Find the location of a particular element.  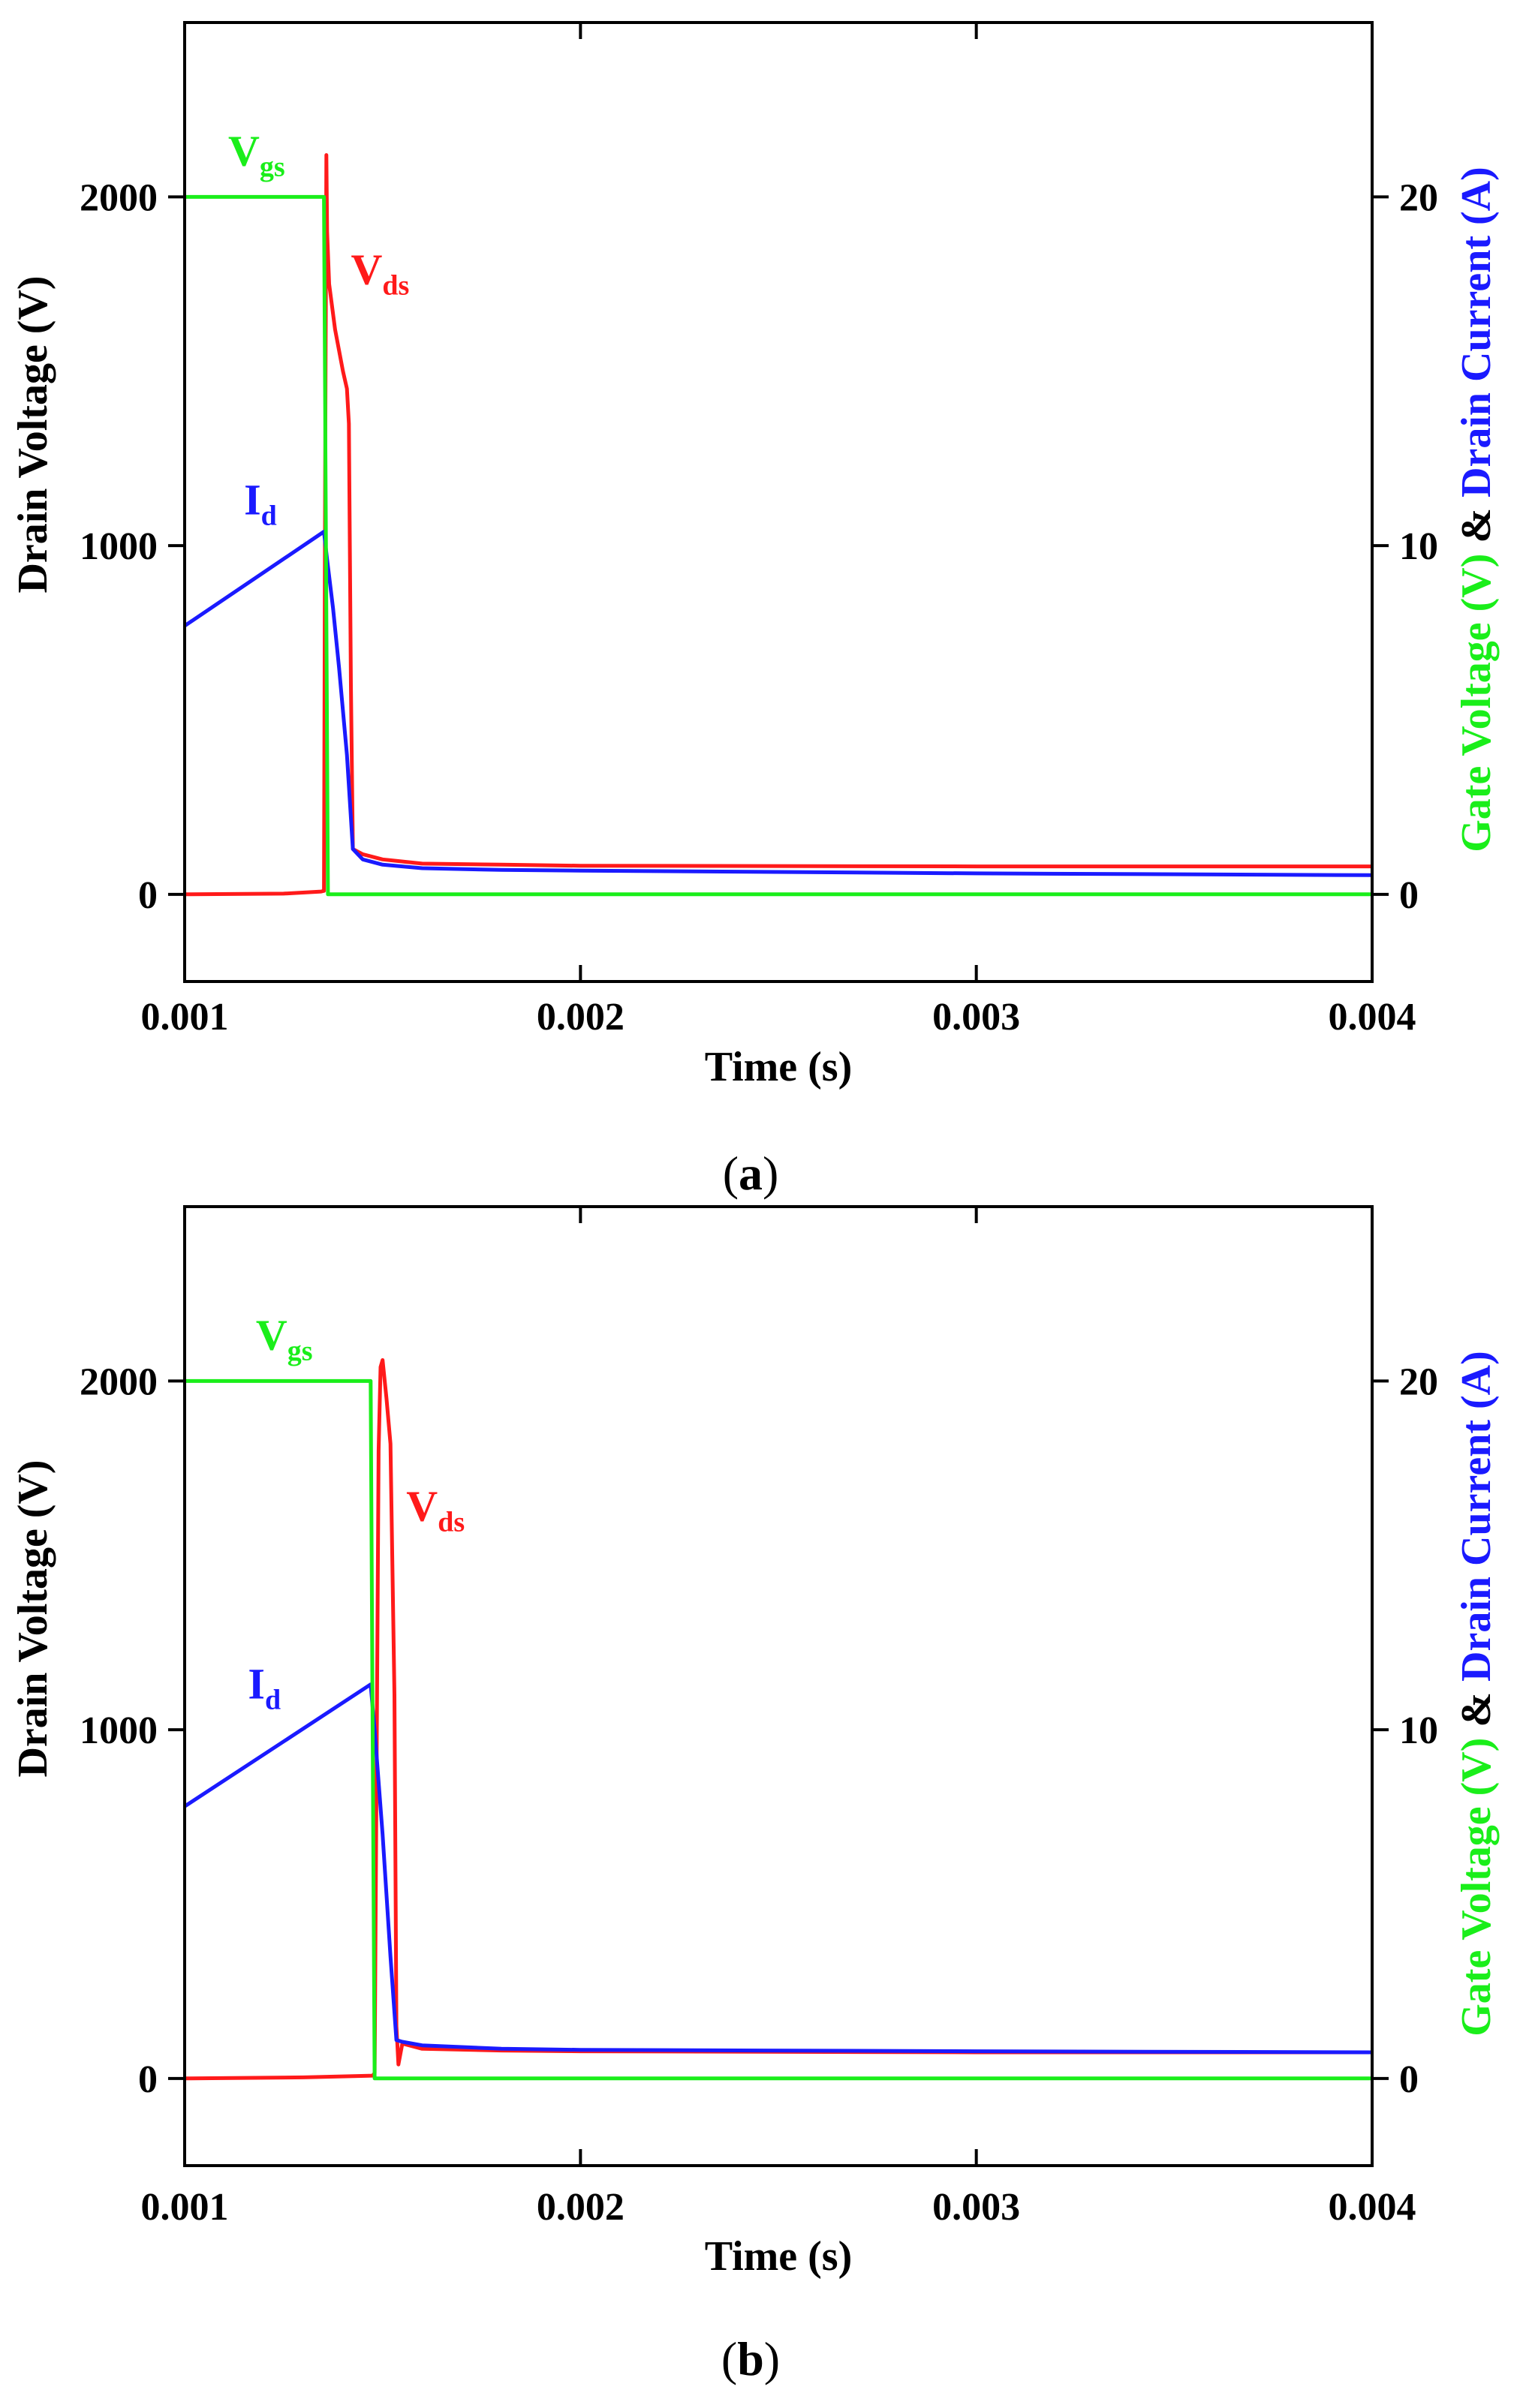

panel-caption: (b) is located at coordinates (751, 2359).